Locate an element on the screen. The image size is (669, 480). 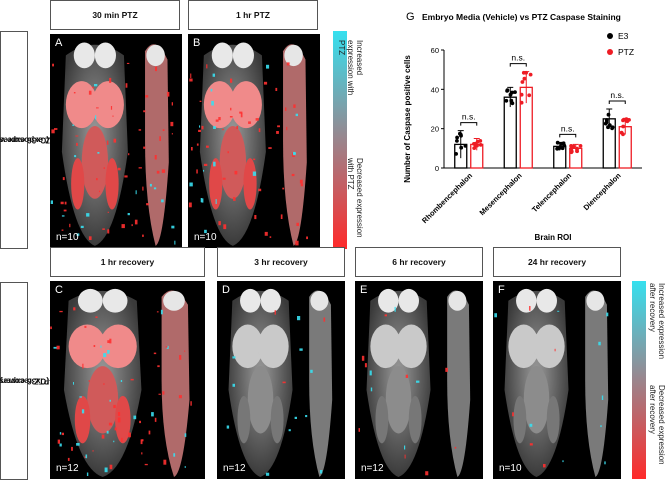
header-6hr-recovery: 6 hr recovery is located at coordinates (419, 262).